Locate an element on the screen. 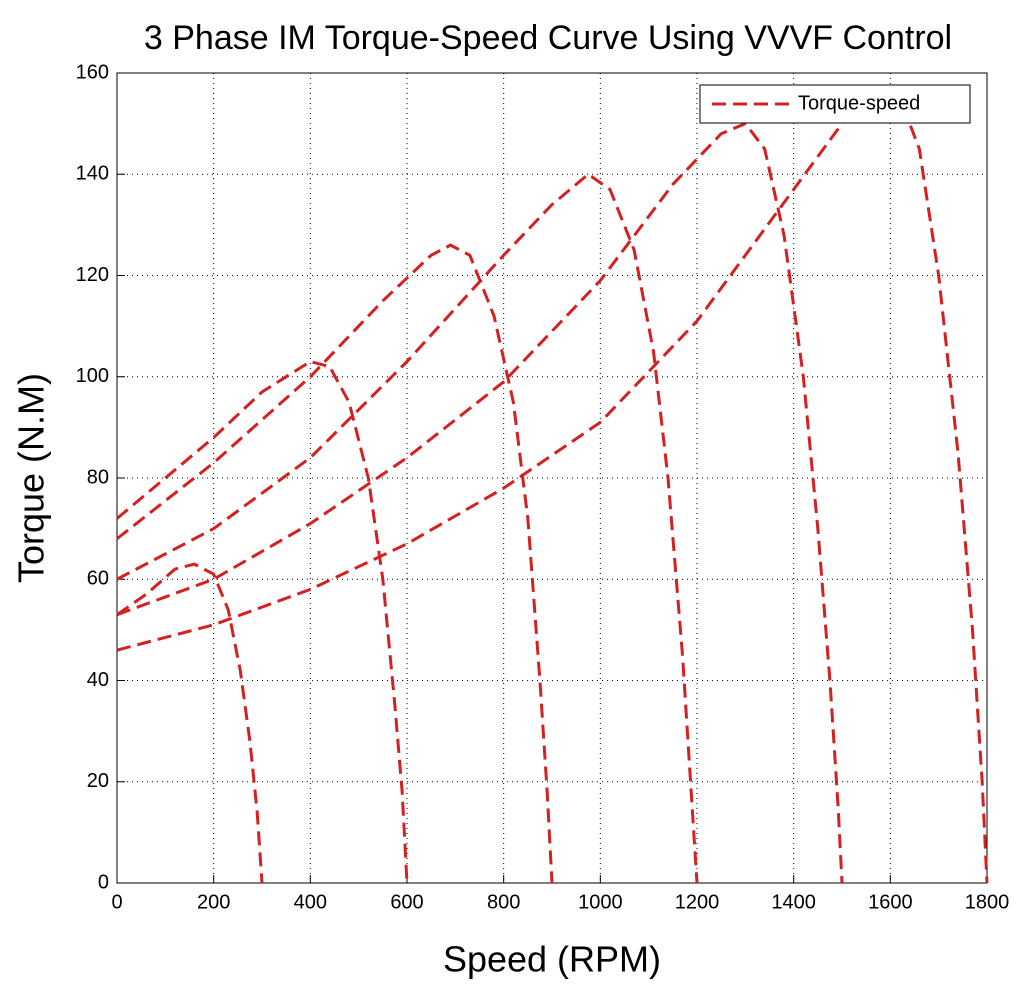 The height and width of the screenshot is (986, 1035). x-tick-label: 1600 is located at coordinates (890, 902).